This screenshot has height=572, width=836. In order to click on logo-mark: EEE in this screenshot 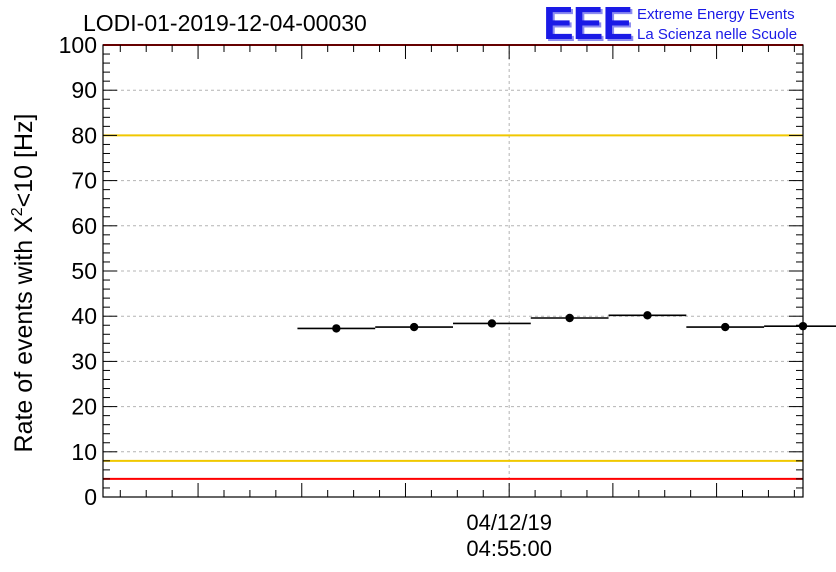, I will do `click(588, 24)`.